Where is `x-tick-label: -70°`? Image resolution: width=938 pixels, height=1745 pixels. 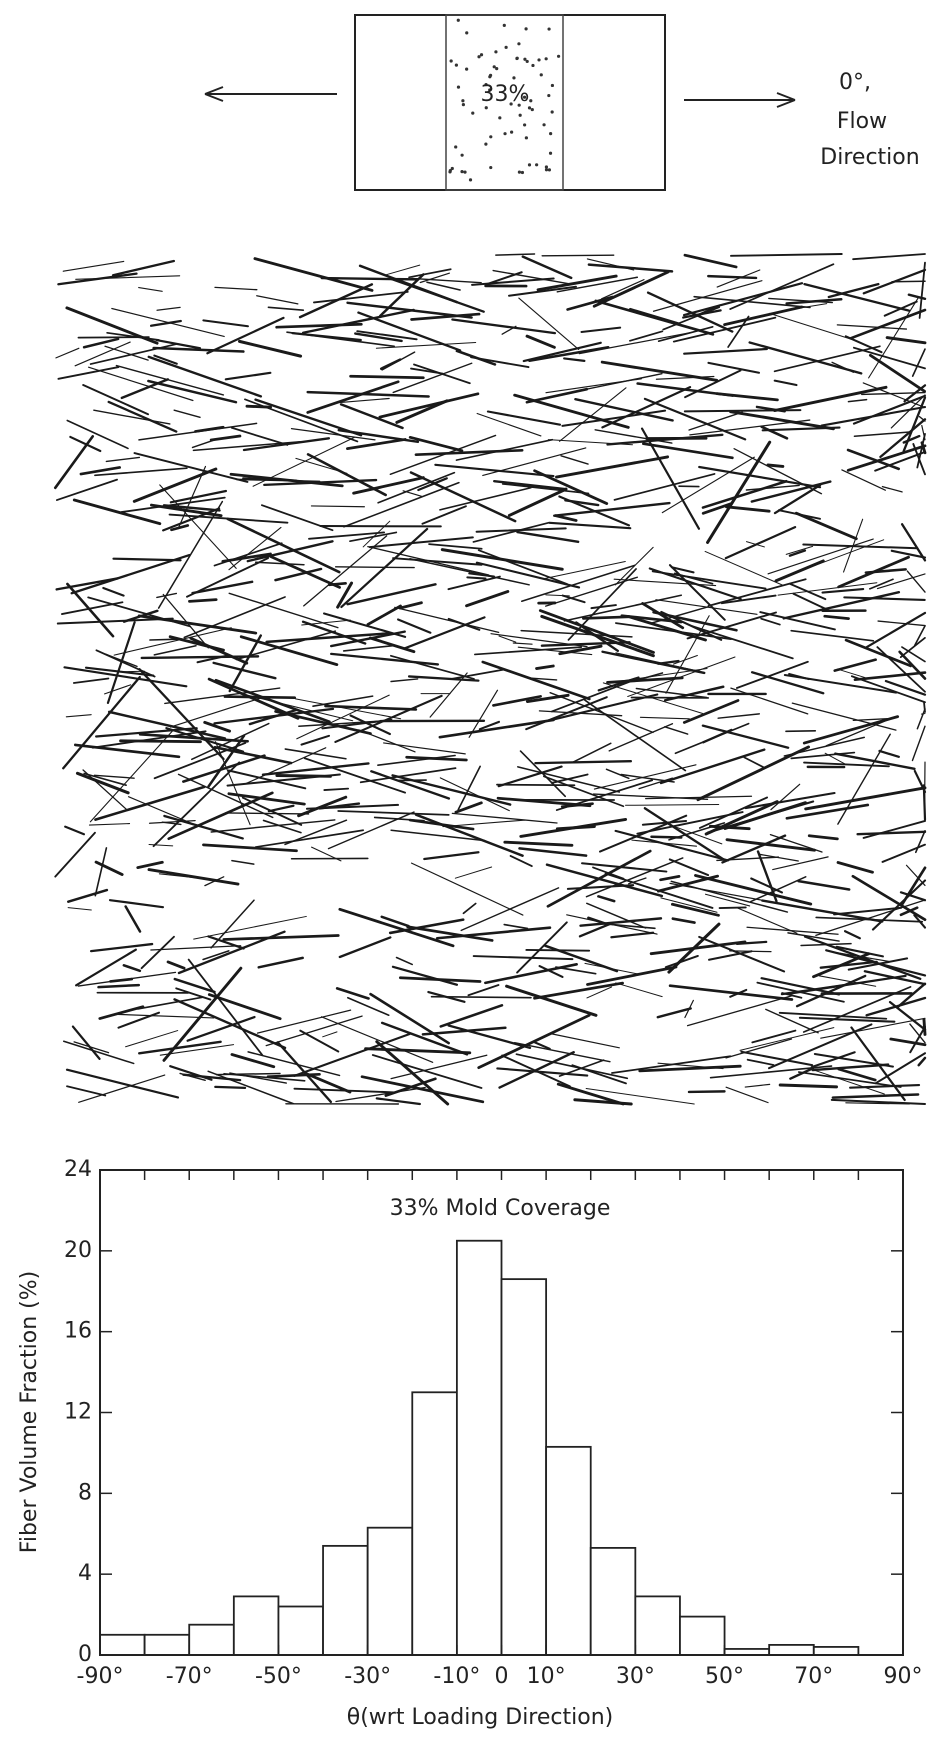 x-tick-label: -70° is located at coordinates (189, 1676).